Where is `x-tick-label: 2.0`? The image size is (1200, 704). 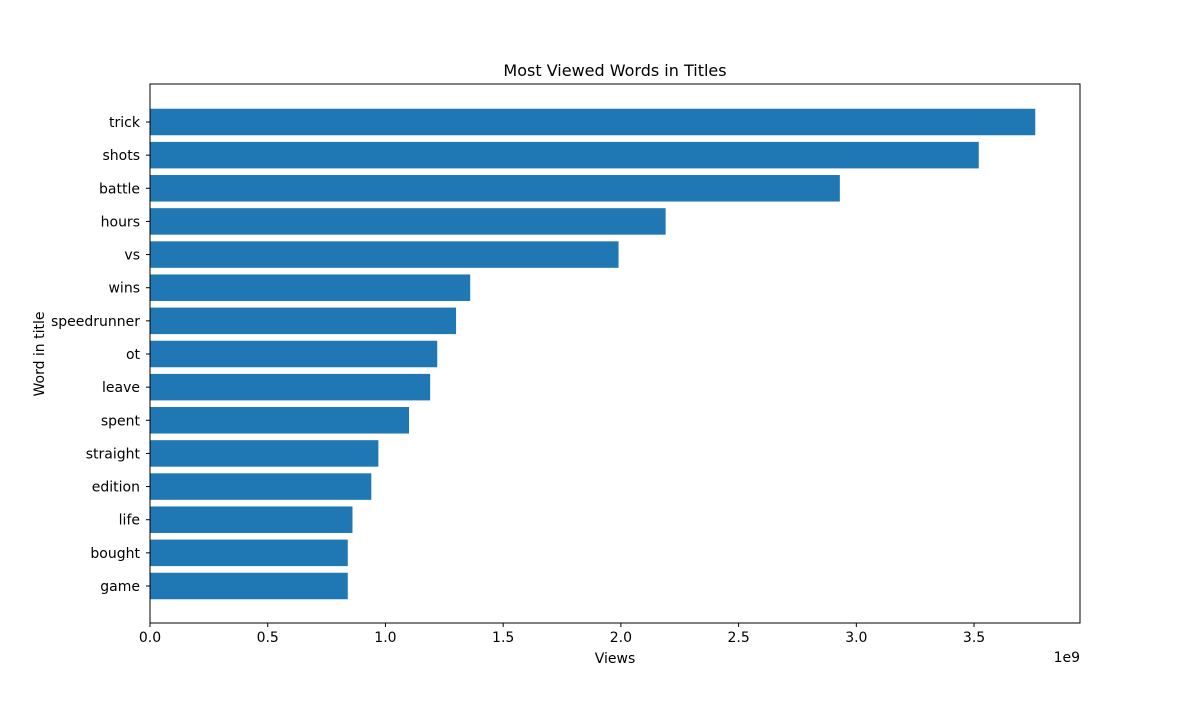 x-tick-label: 2.0 is located at coordinates (621, 638).